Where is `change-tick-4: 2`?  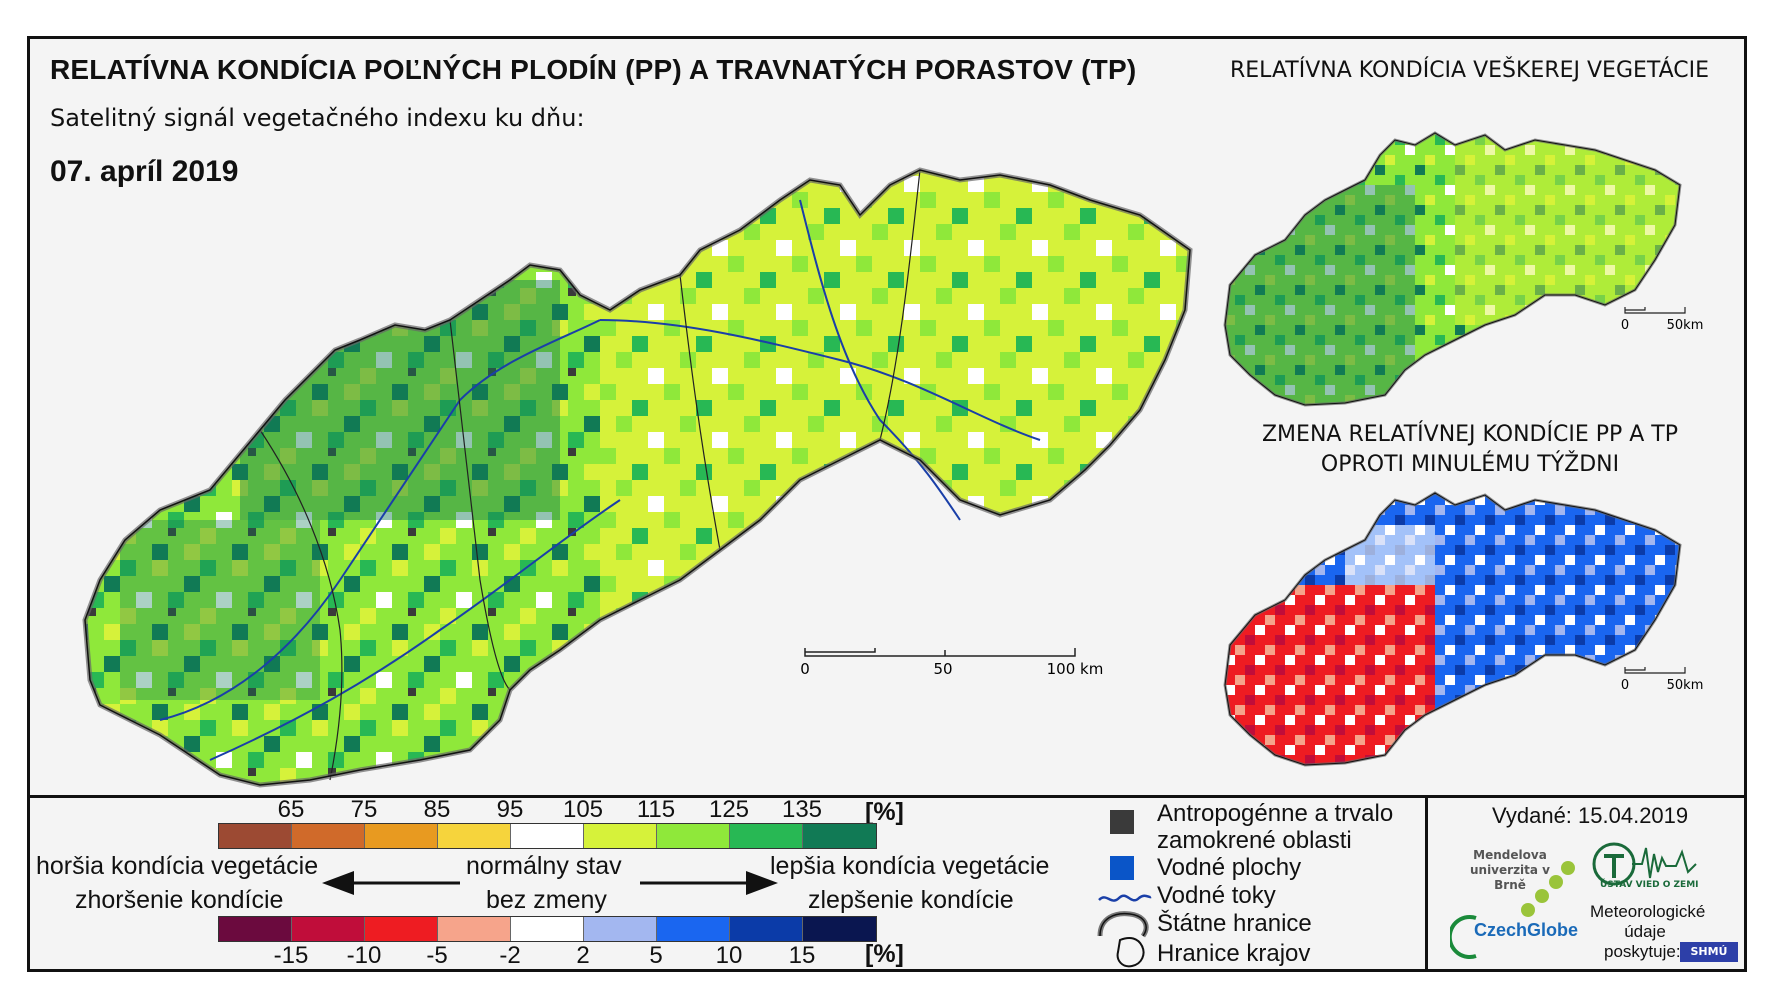
change-tick-4: 2 is located at coordinates (583, 955).